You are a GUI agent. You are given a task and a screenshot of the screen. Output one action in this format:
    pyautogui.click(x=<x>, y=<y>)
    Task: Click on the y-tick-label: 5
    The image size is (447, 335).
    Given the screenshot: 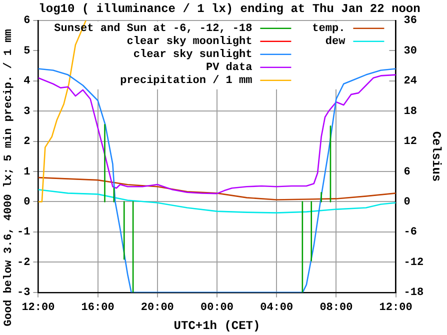 What is the action you would take?
    pyautogui.click(x=27, y=51)
    